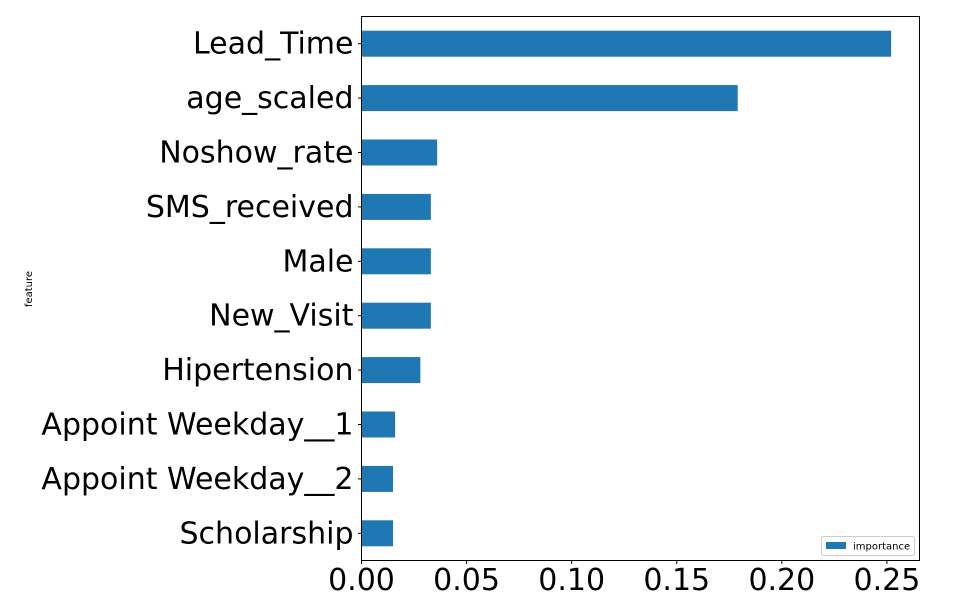 Image resolution: width=961 pixels, height=609 pixels. What do you see at coordinates (267, 533) in the screenshot?
I see `y-tick-label: Scholarship` at bounding box center [267, 533].